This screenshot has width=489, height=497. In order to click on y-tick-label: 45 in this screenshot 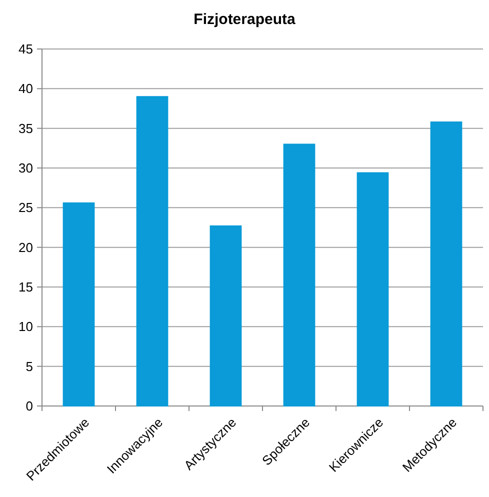, I will do `click(25, 49)`.